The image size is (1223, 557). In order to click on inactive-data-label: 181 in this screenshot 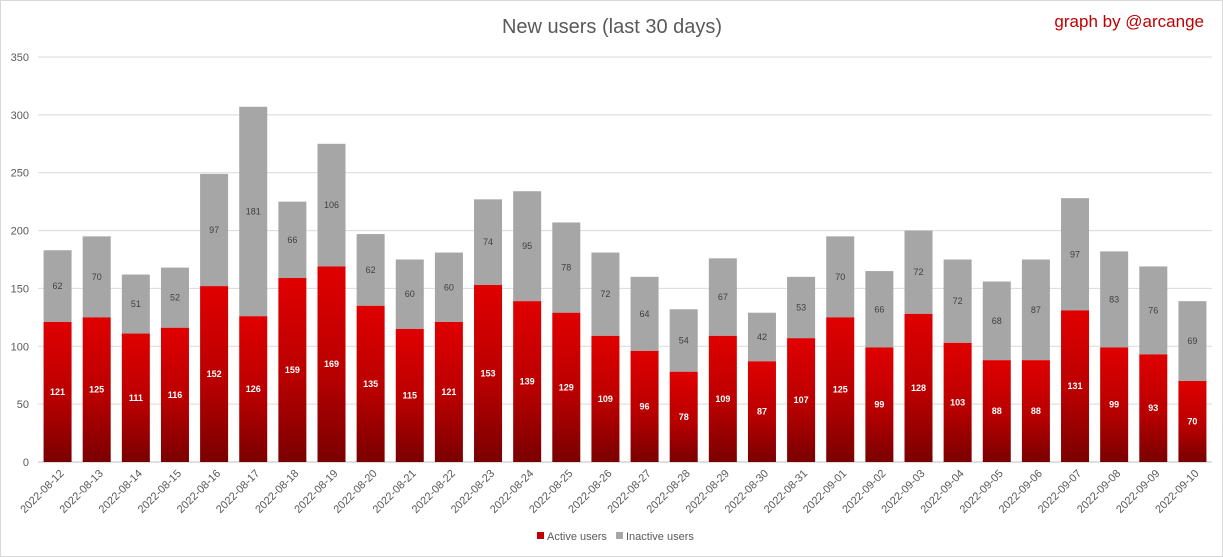, I will do `click(253, 211)`.